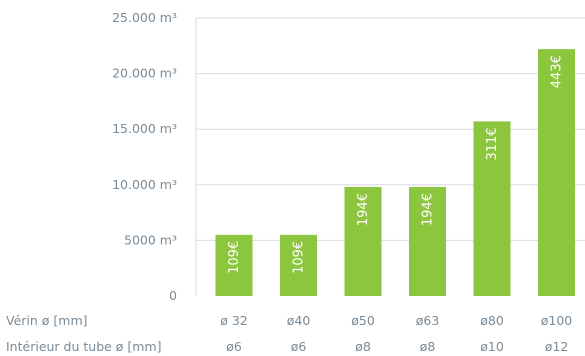 The image size is (585, 356). What do you see at coordinates (428, 320) in the screenshot?
I see `category-label: ø63` at bounding box center [428, 320].